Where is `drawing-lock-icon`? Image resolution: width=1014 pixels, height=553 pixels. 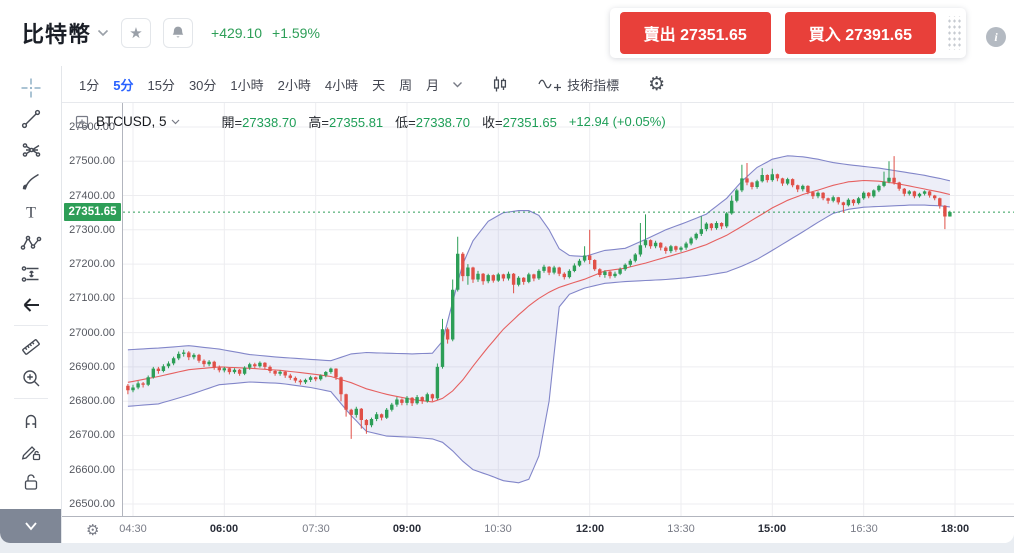
drawing-lock-icon is located at coordinates (30, 452).